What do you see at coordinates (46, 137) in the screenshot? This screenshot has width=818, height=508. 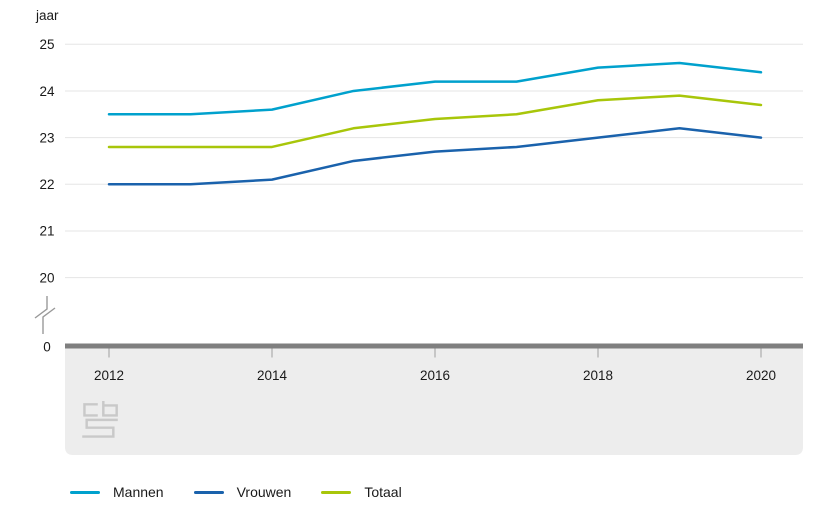 I see `y-axis-tick-label: 23` at bounding box center [46, 137].